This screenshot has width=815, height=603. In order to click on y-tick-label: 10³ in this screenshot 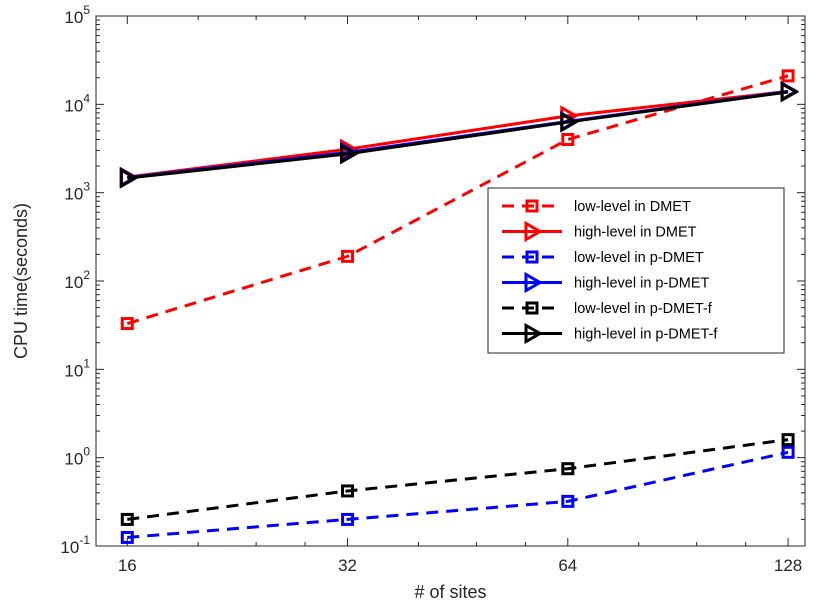, I will do `click(77, 192)`.